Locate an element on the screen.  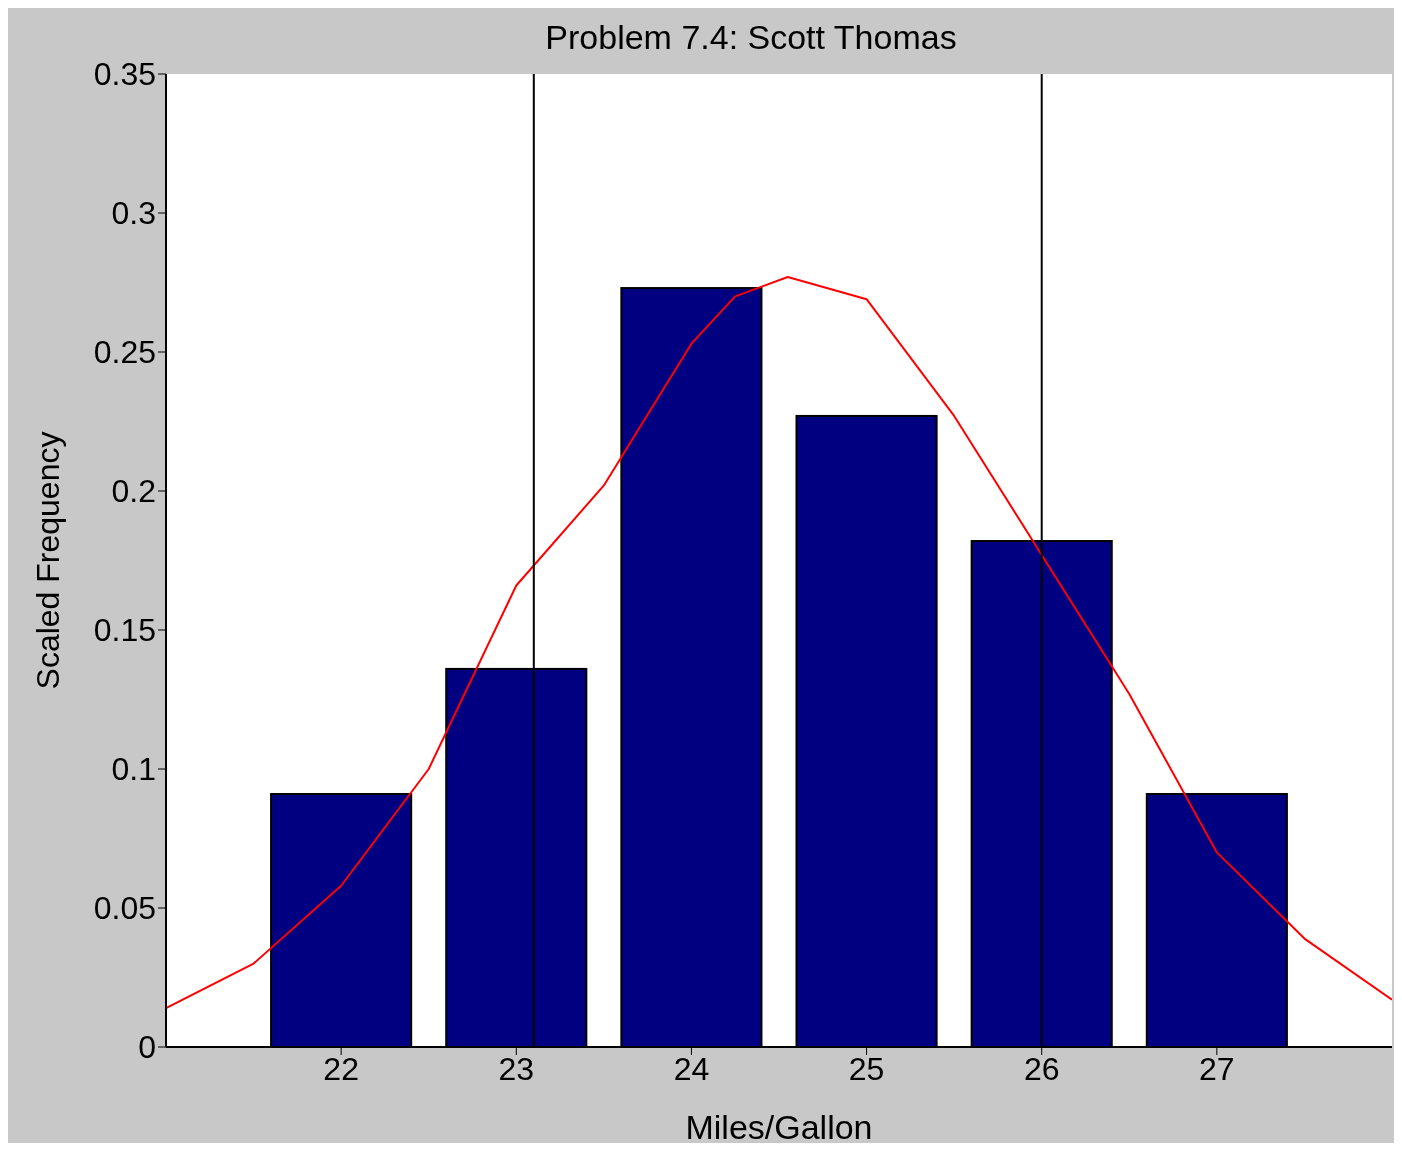
y-axis-title: Scaled Frequency is located at coordinates (48, 560).